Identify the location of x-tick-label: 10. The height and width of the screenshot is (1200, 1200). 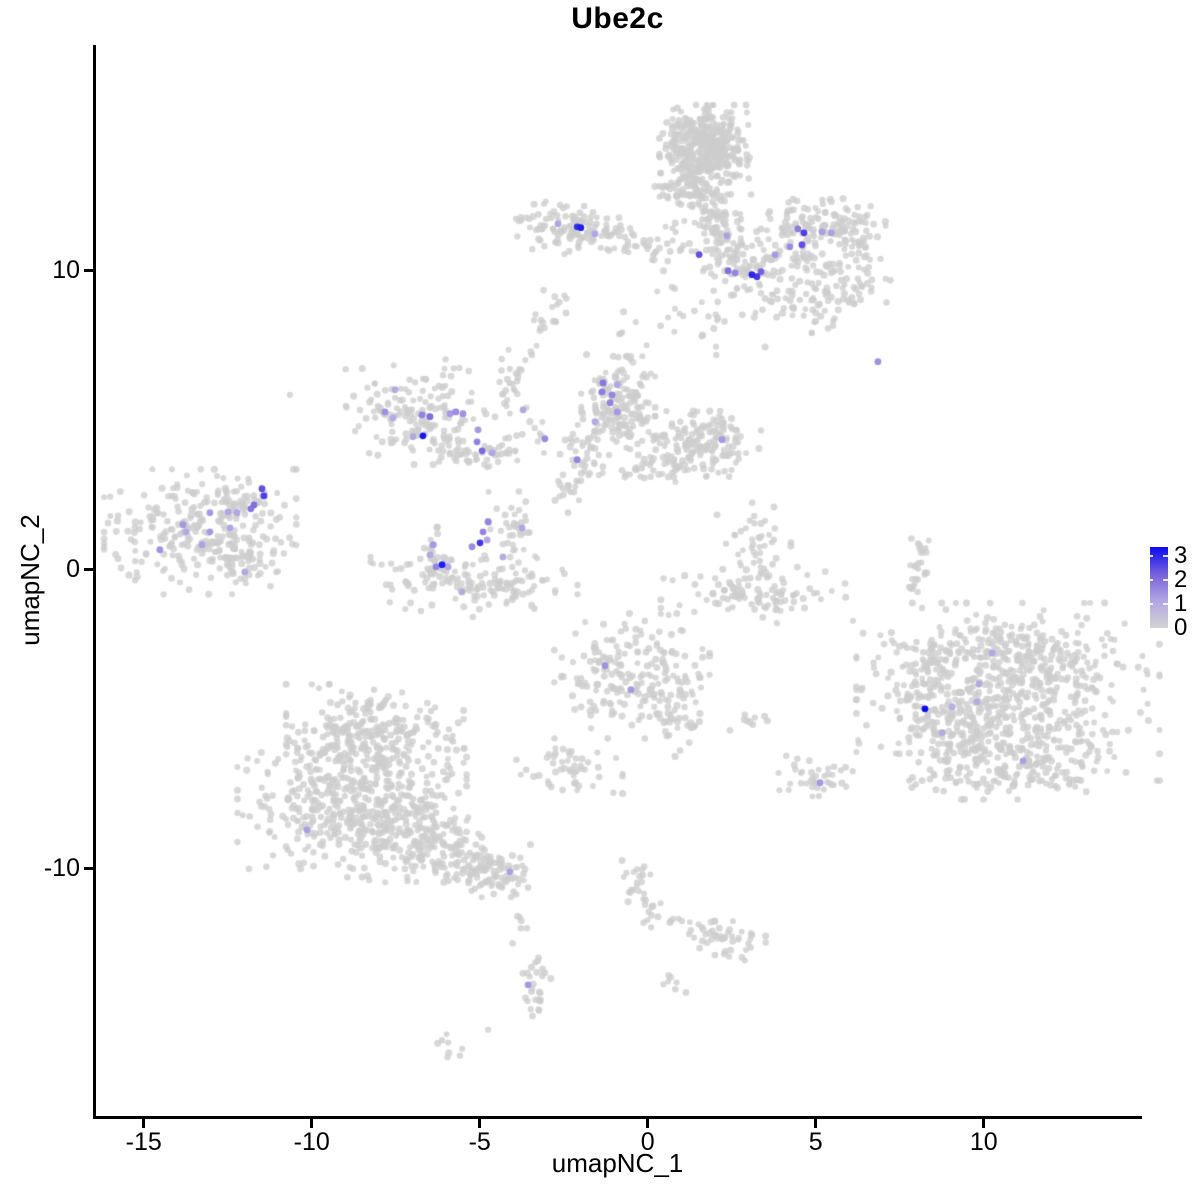
(983, 1142).